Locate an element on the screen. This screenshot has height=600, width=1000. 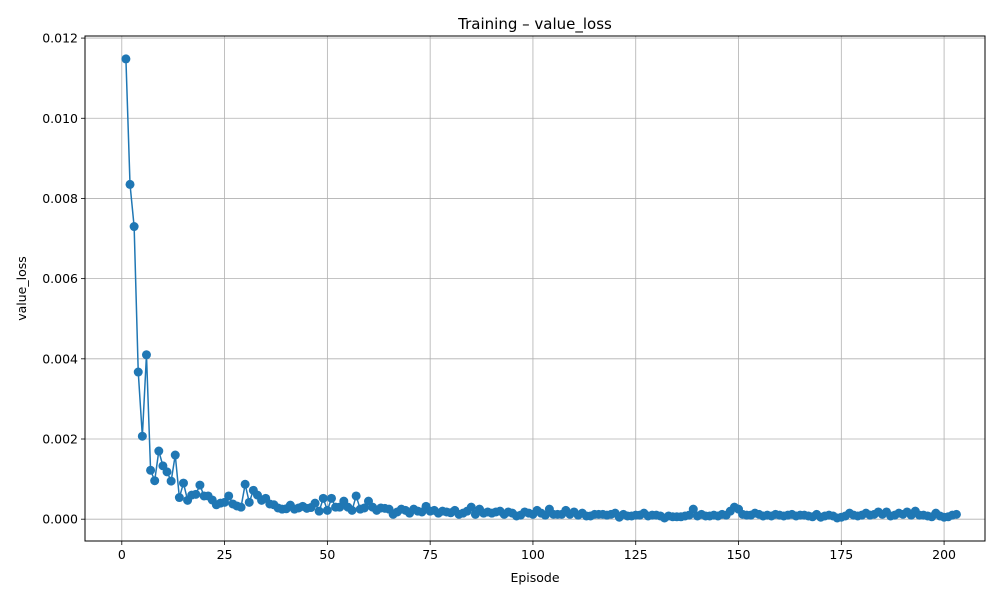
x-tick-label: 150 is located at coordinates (739, 554).